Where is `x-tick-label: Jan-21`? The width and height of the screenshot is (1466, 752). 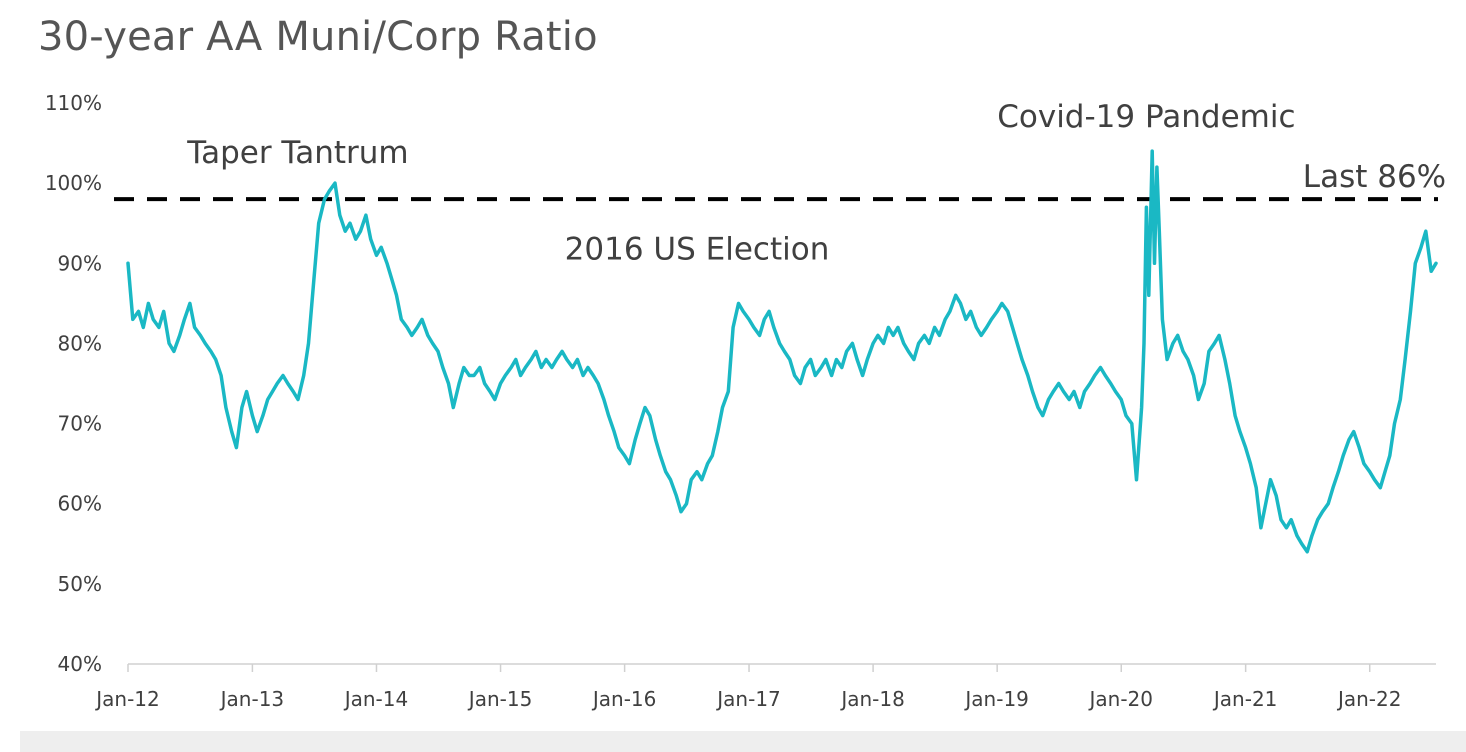 x-tick-label: Jan-21 is located at coordinates (1245, 699).